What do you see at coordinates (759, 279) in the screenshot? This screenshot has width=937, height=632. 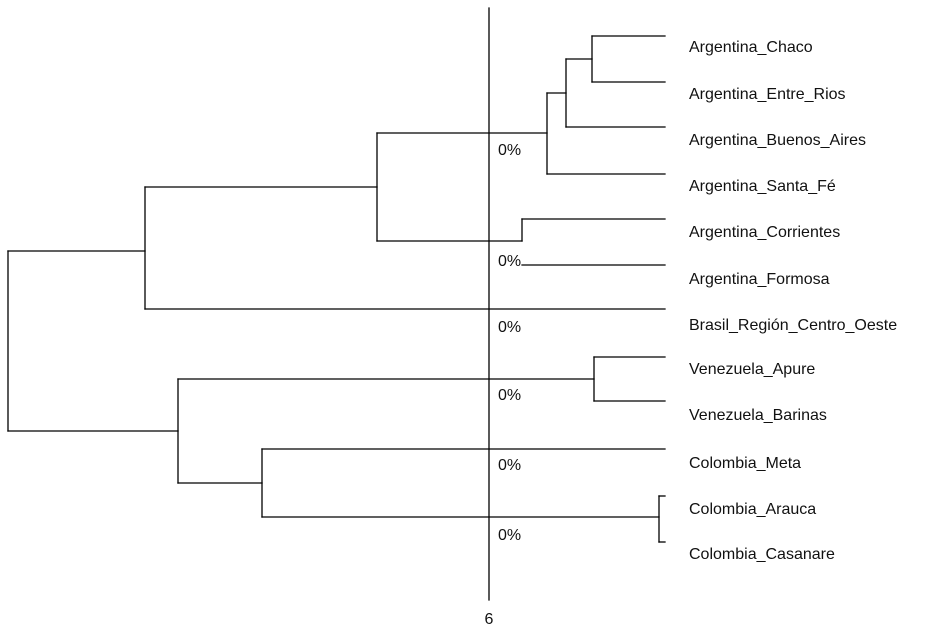 I see `leaf-label: Argentina_Formosa` at bounding box center [759, 279].